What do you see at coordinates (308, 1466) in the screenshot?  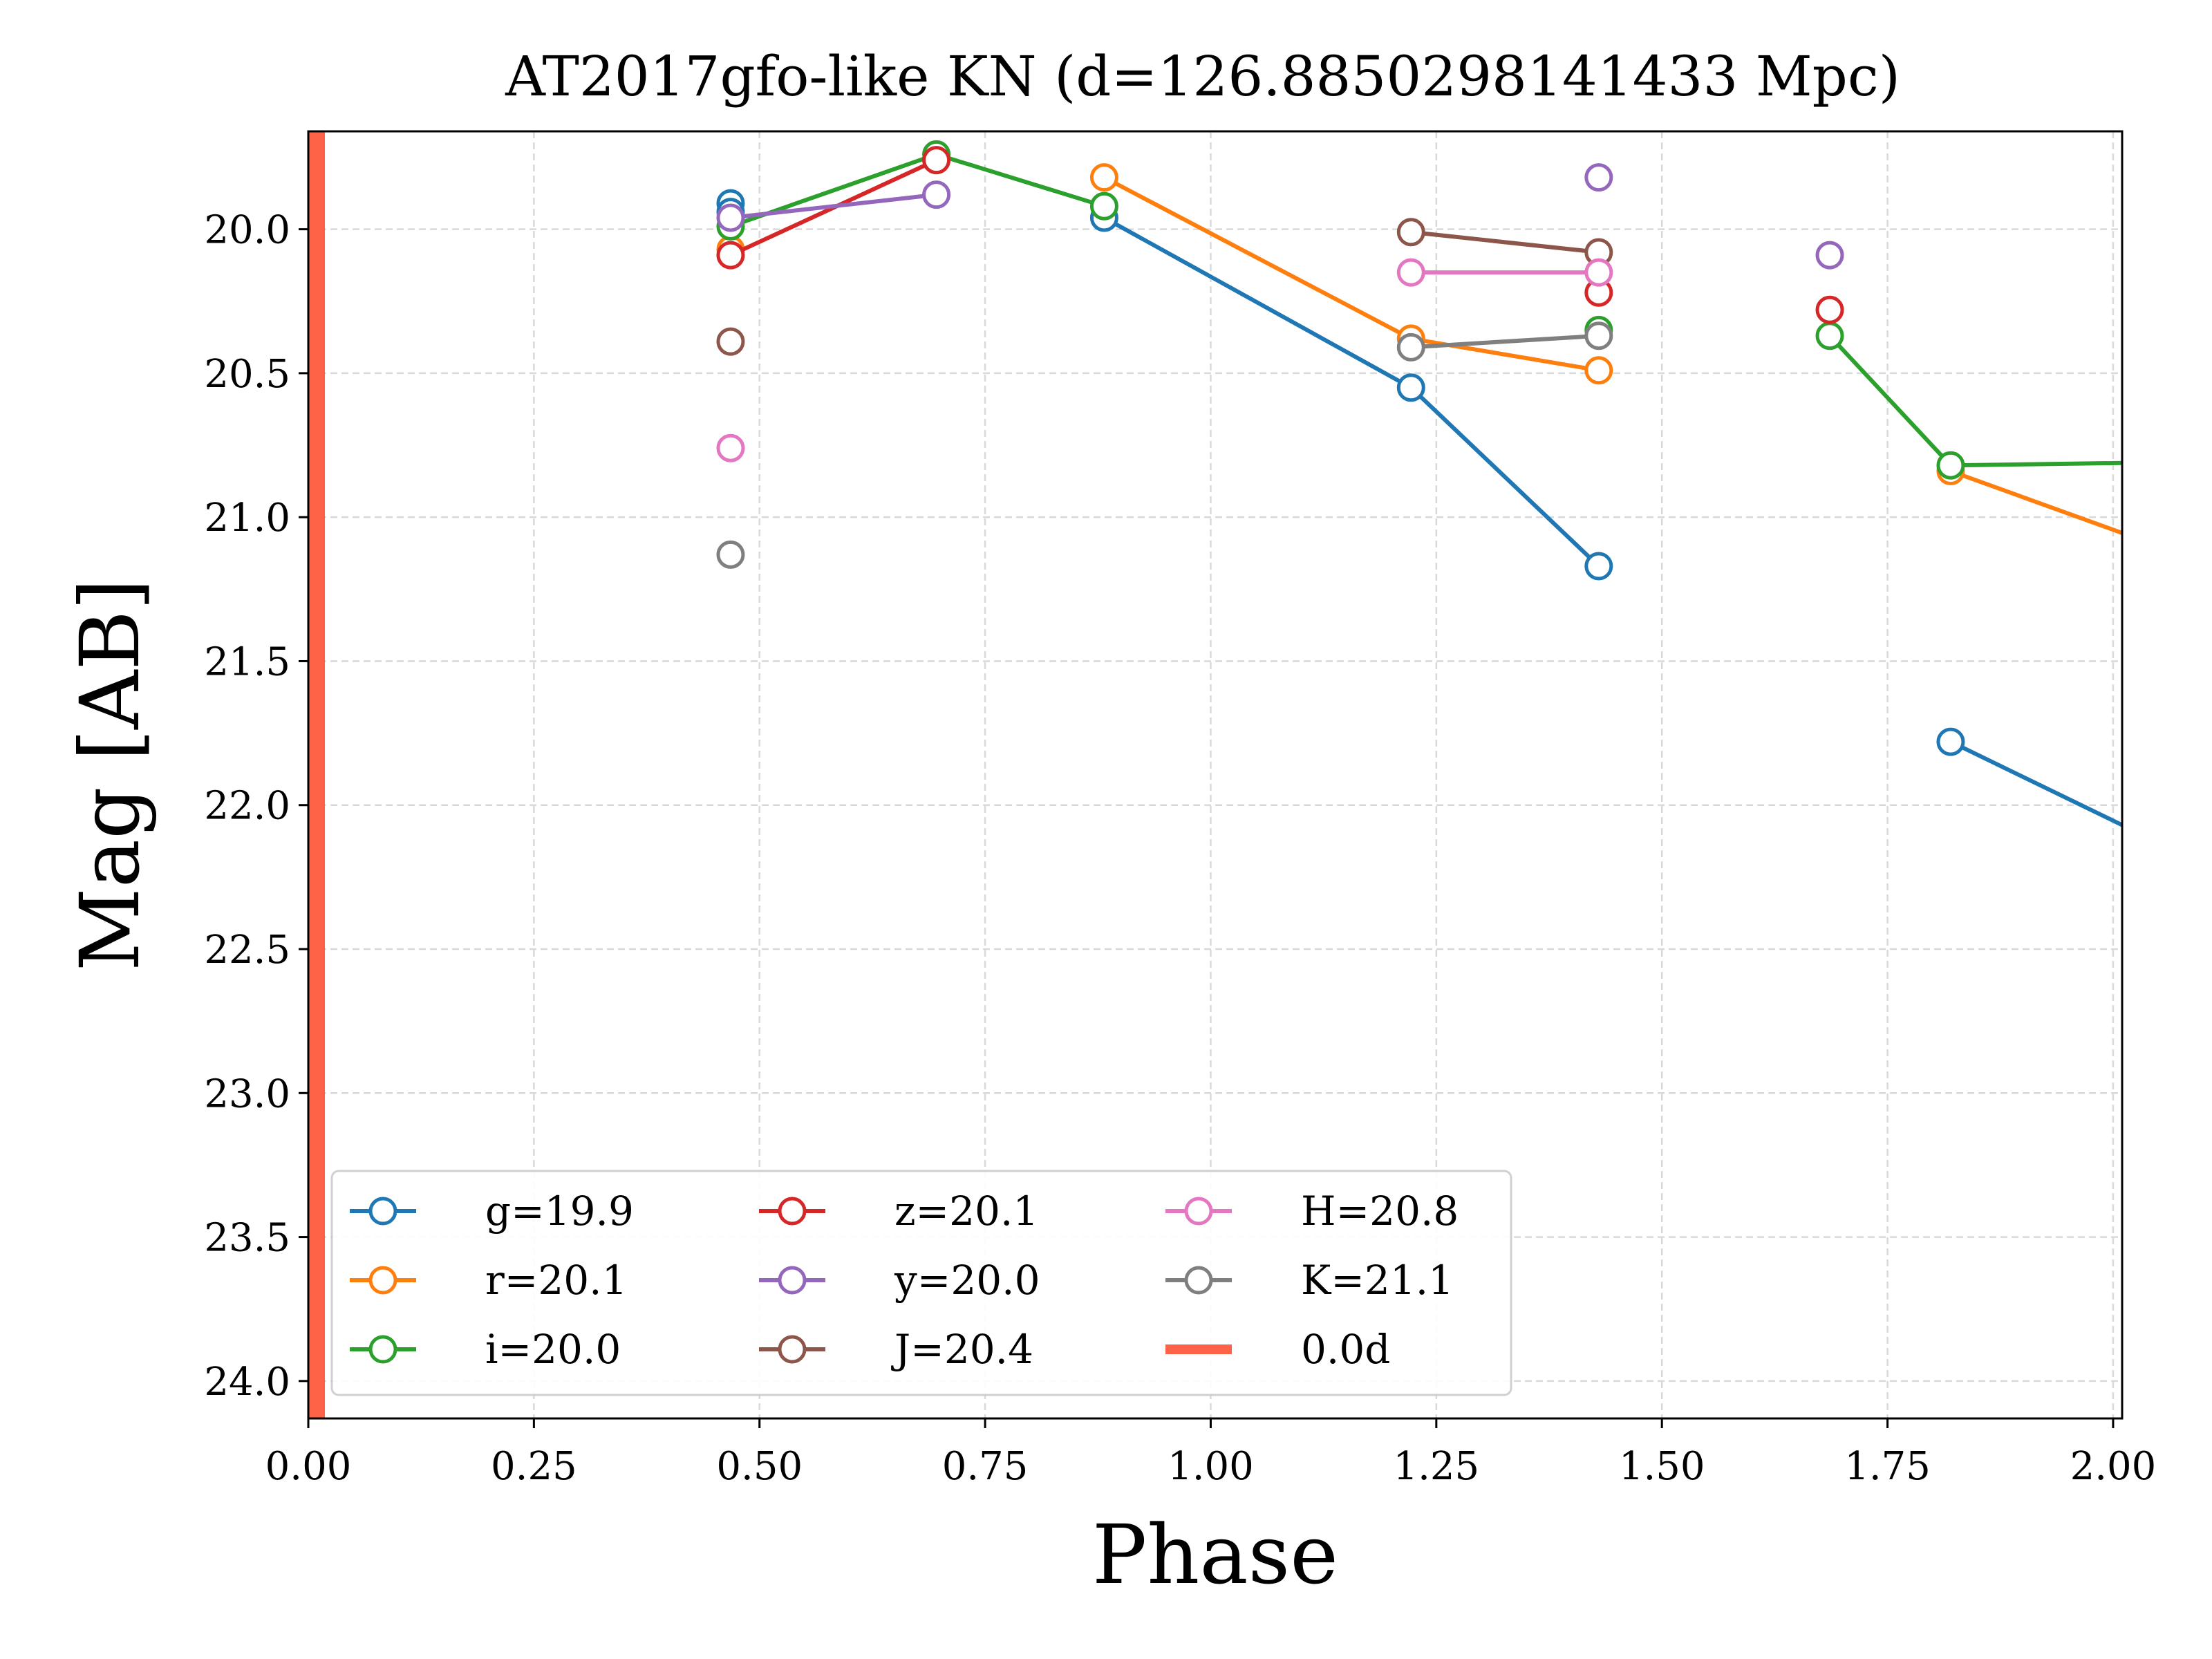 I see `x-tick-label: 0.00` at bounding box center [308, 1466].